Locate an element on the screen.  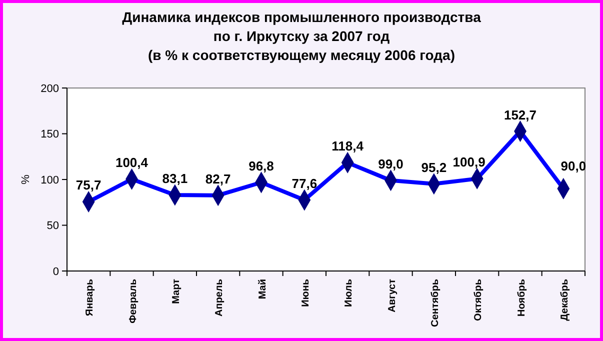
y-tick-label: 0 is located at coordinates (55, 272).